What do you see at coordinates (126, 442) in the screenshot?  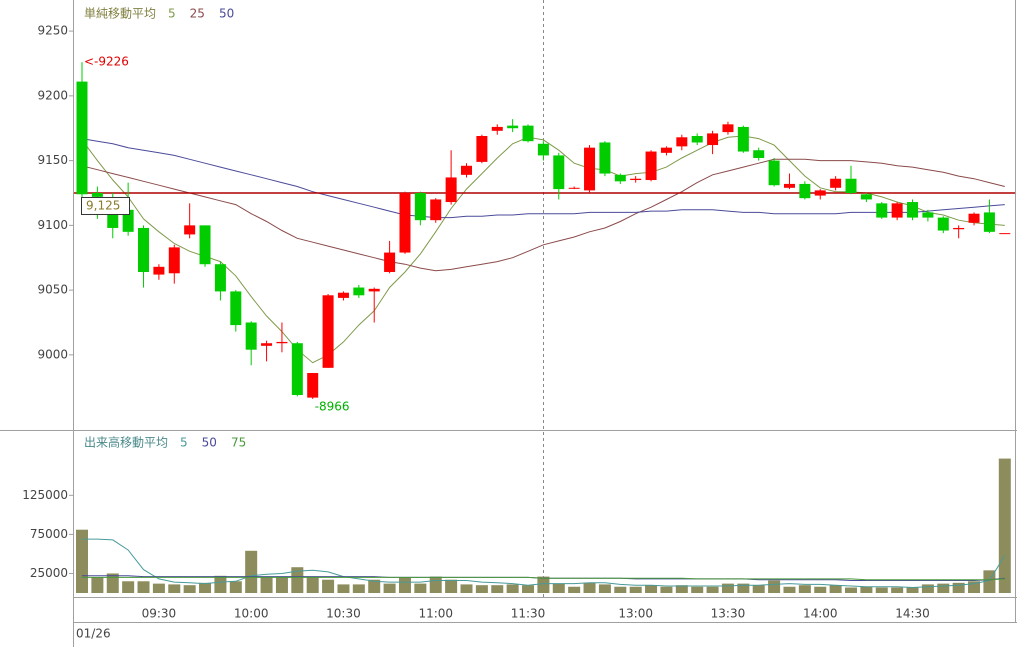 I see `legend-title: 出来高移動平均` at bounding box center [126, 442].